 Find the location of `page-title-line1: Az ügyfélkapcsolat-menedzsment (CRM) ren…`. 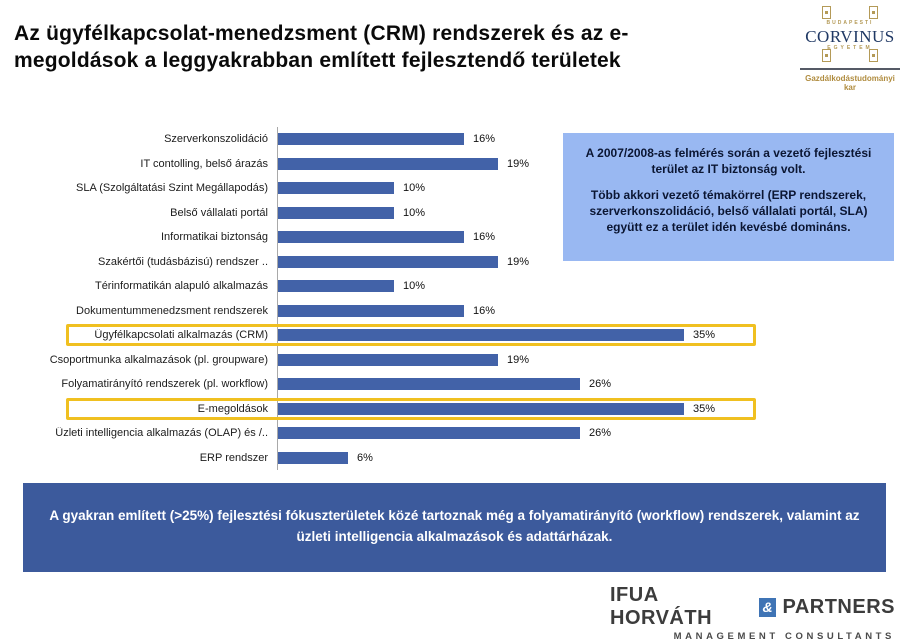

page-title-line1: Az ügyfélkapcsolat-menedzsment (CRM) ren… is located at coordinates (321, 33).